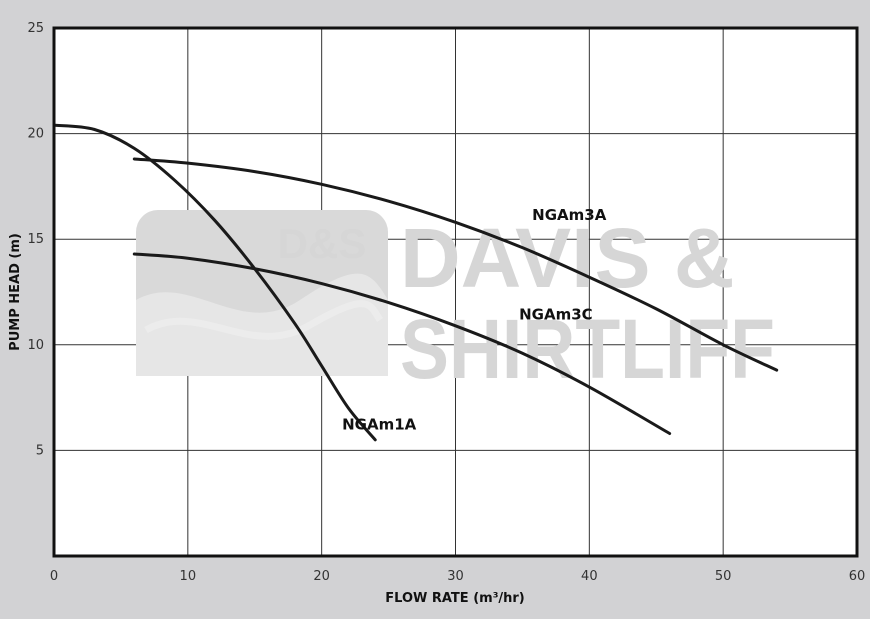 This screenshot has height=619, width=870. What do you see at coordinates (54, 576) in the screenshot?
I see `x-tick-label-0: 0` at bounding box center [54, 576].